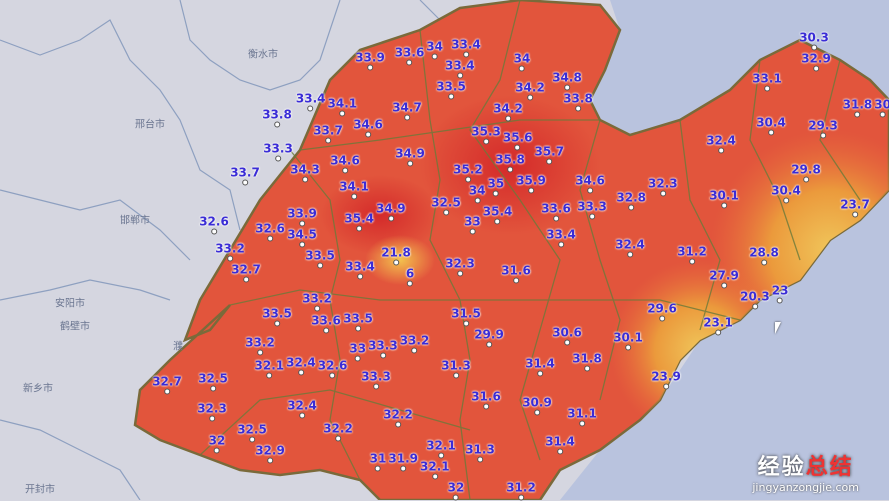 The width and height of the screenshot is (889, 501). What do you see at coordinates (270, 453) in the screenshot?
I see `station-marker: 32.9` at bounding box center [270, 453].